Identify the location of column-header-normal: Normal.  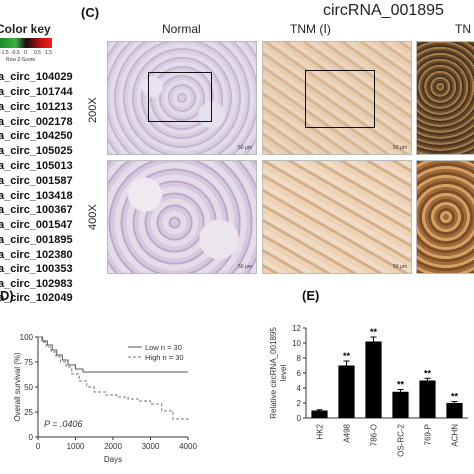
(181, 29).